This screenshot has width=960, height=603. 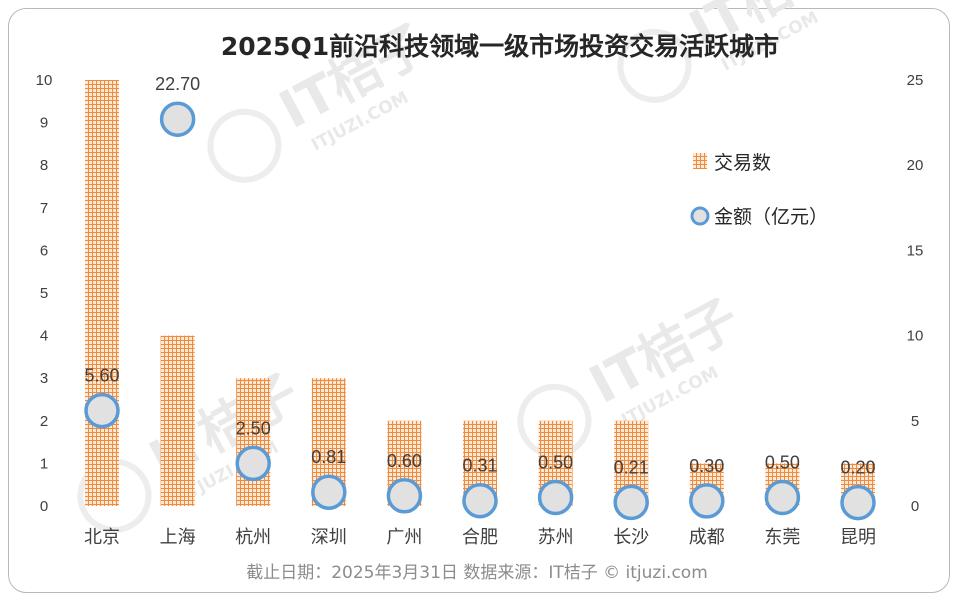 I want to click on amount-data-label: 2.50, so click(x=253, y=428).